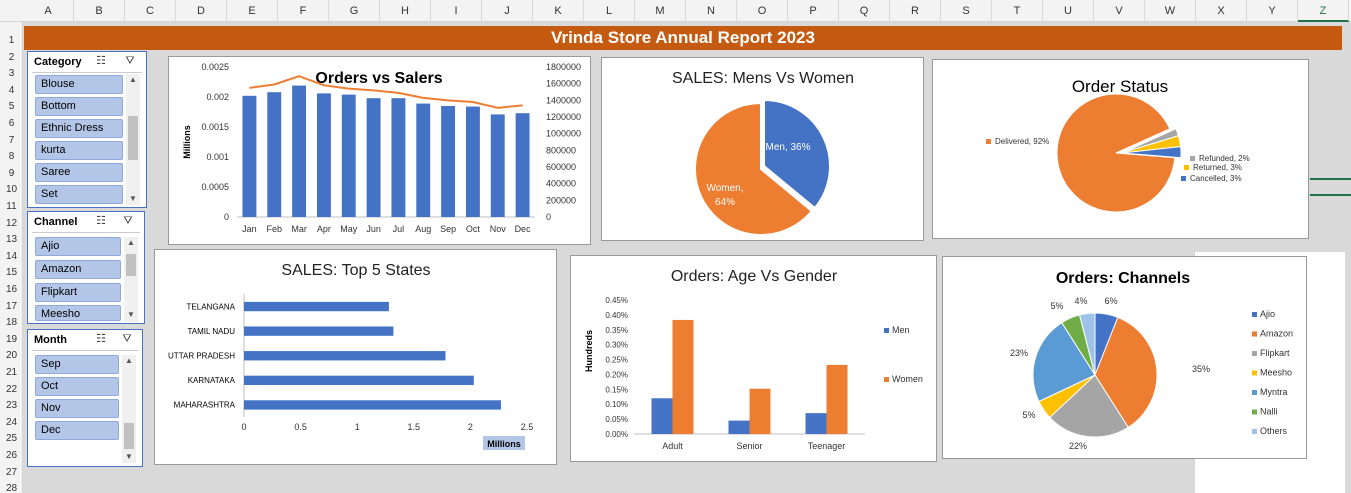 The width and height of the screenshot is (1351, 493). Describe the element at coordinates (79, 84) in the screenshot. I see `slicer-item-blouse: Blouse` at that location.